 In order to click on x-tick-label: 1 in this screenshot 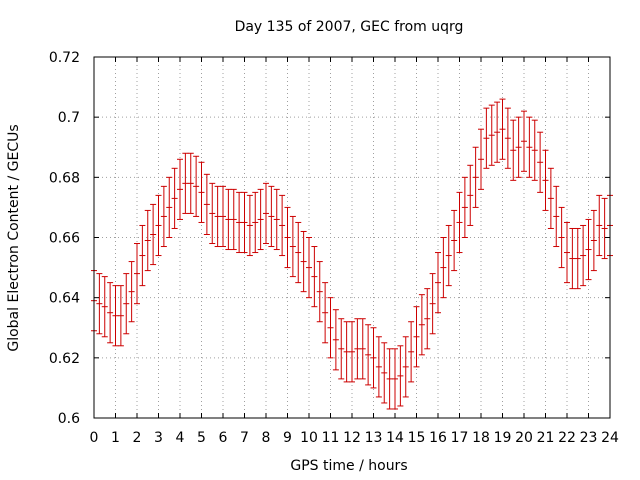, I will do `click(115, 438)`.